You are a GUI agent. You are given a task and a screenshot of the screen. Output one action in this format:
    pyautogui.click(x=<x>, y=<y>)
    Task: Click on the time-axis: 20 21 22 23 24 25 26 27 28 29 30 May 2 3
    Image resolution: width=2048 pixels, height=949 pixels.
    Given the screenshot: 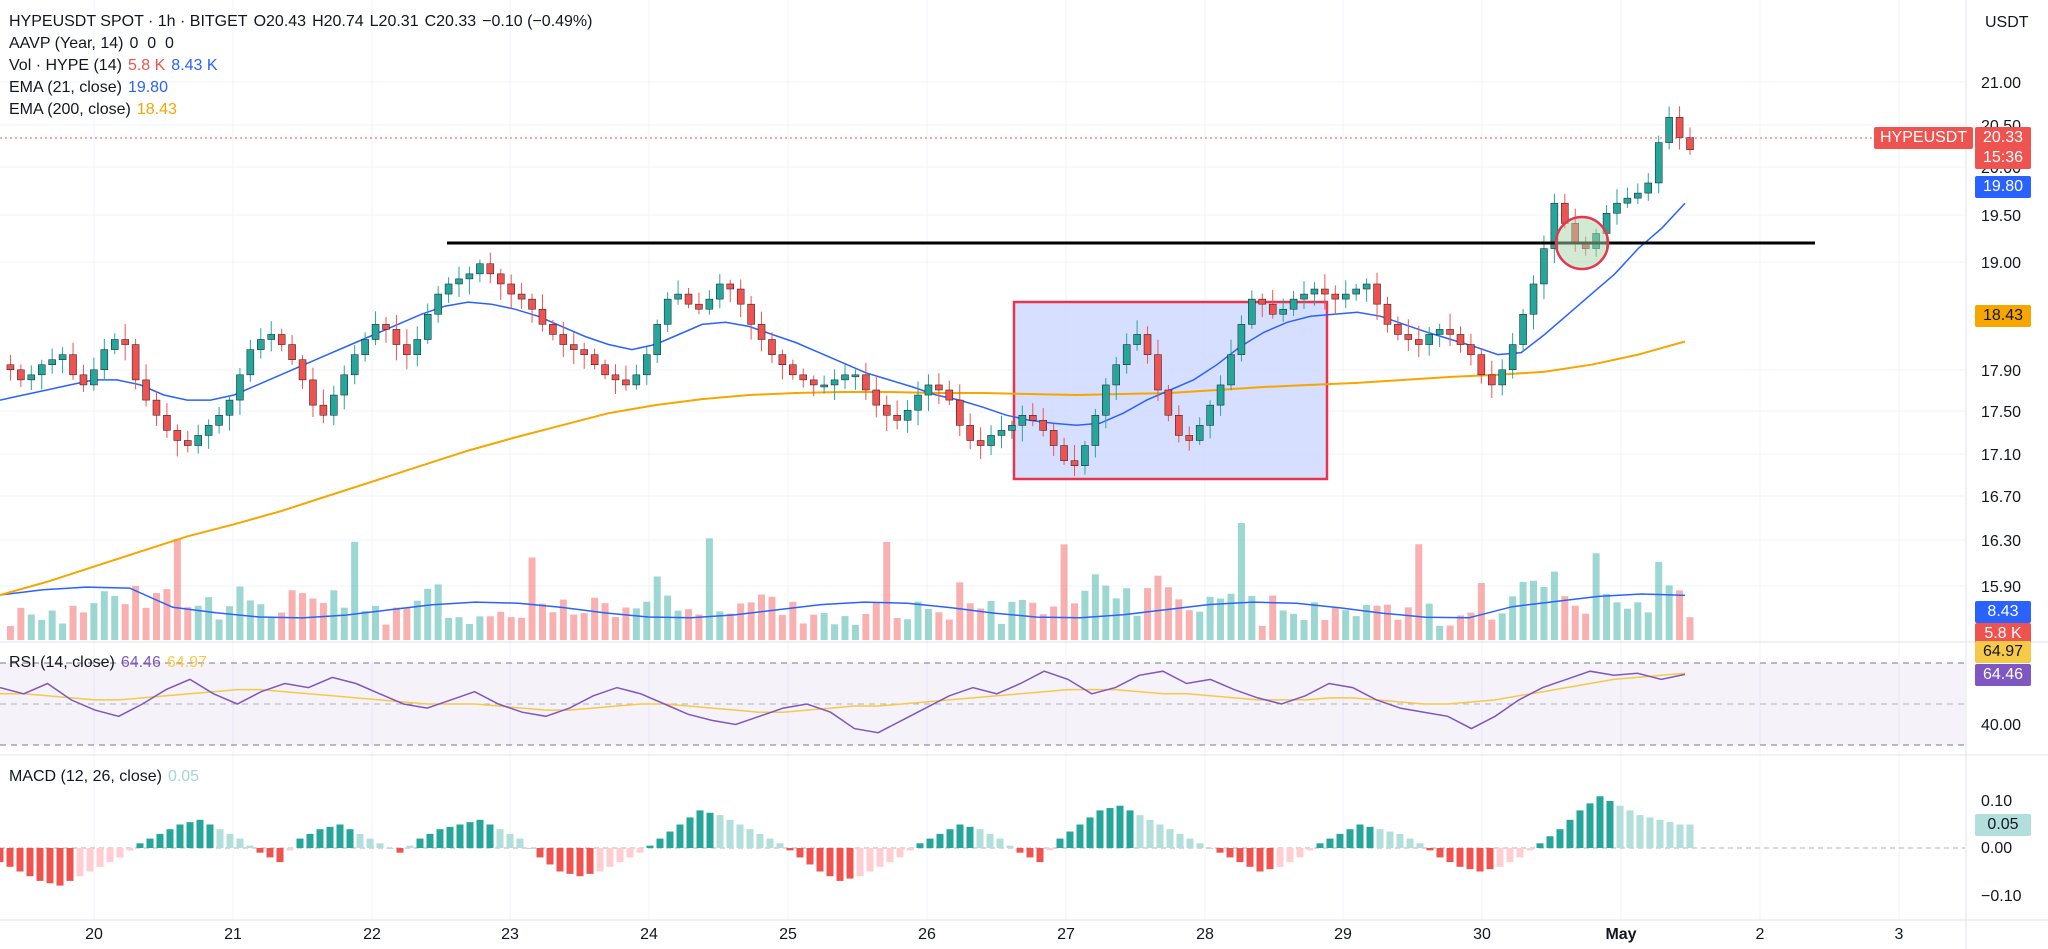 What is the action you would take?
    pyautogui.click(x=994, y=934)
    